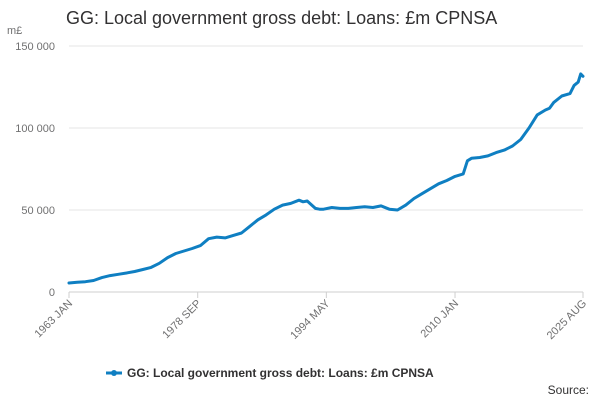  I want to click on y-tick-label: 0, so click(52, 293).